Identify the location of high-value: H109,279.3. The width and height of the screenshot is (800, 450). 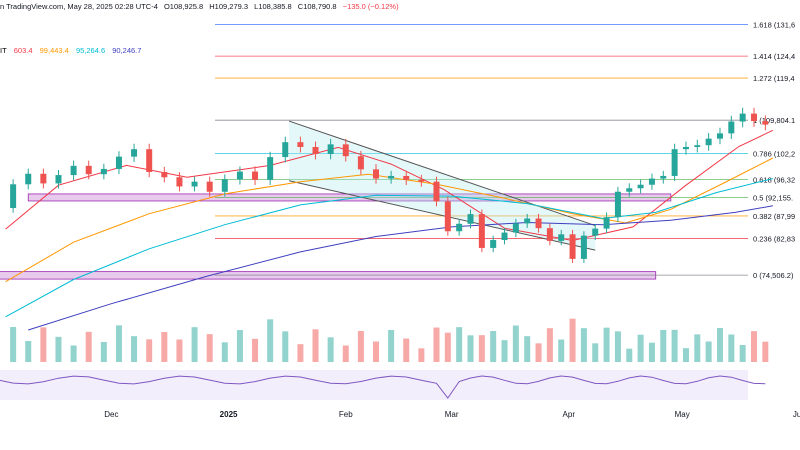
(229, 6).